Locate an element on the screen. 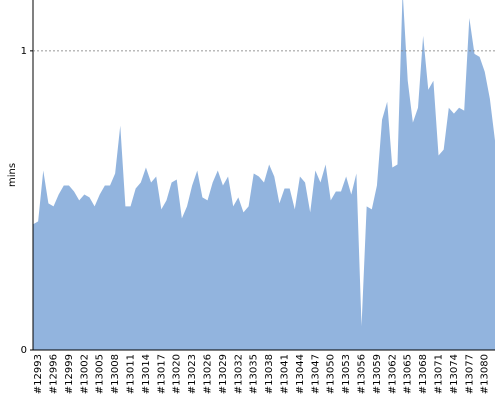  x-tick-label: #13071 is located at coordinates (439, 374).